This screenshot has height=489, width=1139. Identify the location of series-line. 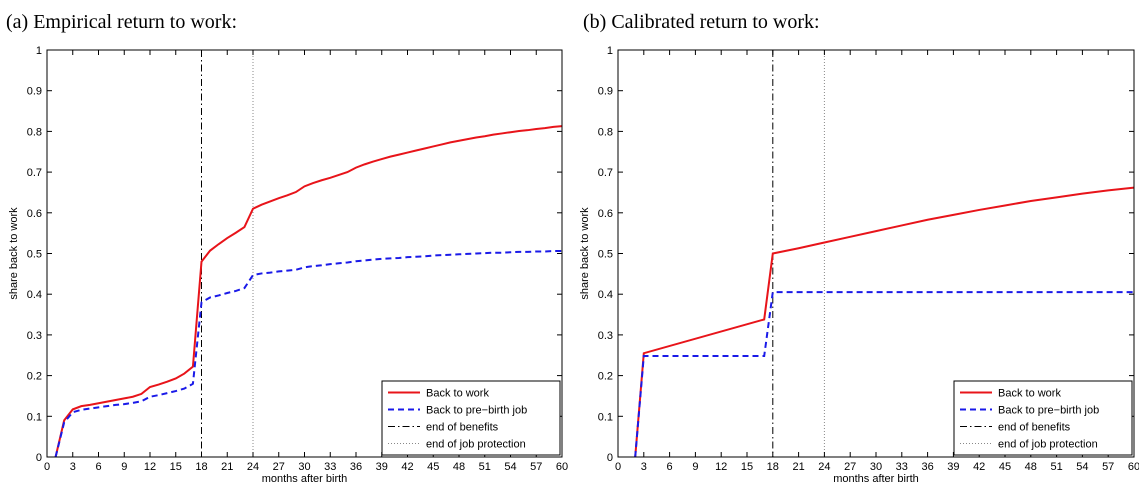
(884, 374).